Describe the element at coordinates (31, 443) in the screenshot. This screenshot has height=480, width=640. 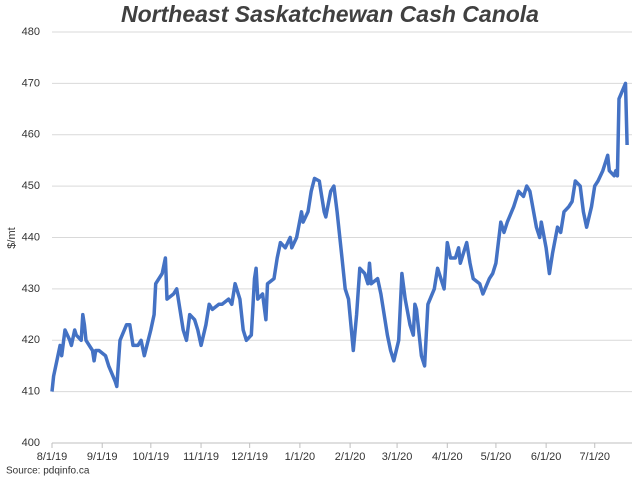
I see `y-tick-label: 400` at that location.